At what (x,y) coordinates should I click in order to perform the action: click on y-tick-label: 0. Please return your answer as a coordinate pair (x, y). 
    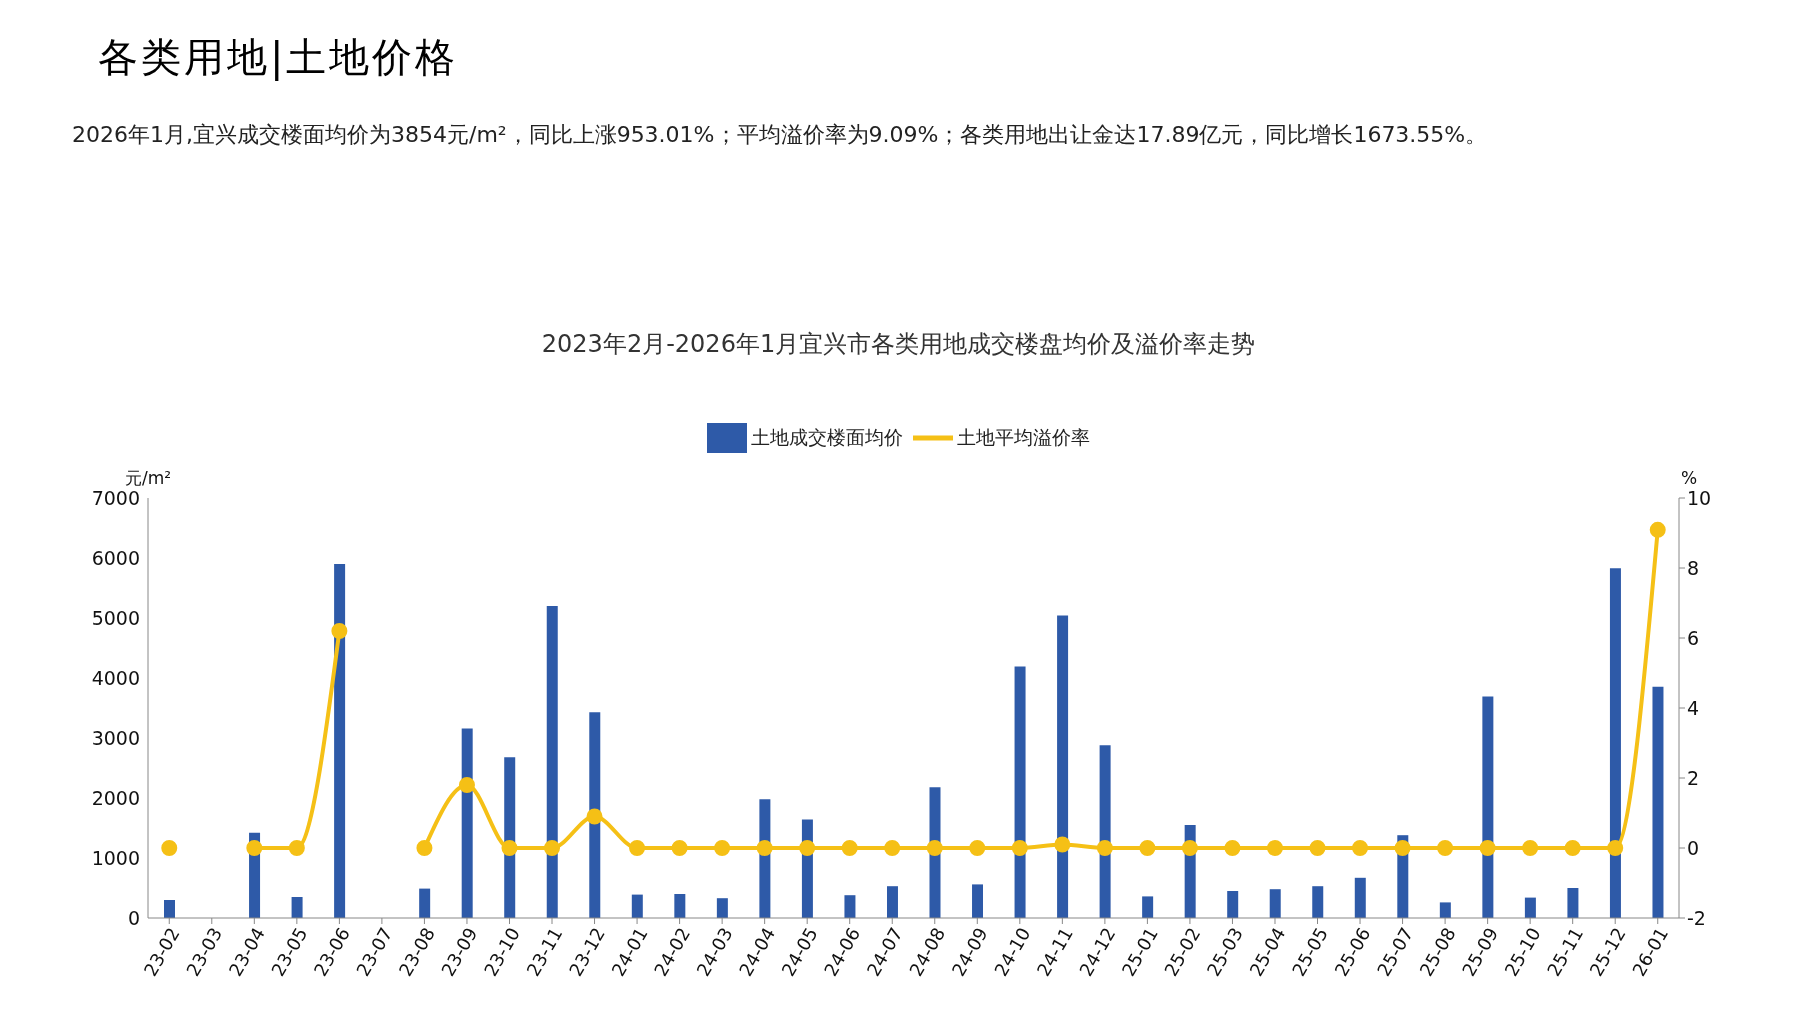
    Looking at the image, I should click on (133, 917).